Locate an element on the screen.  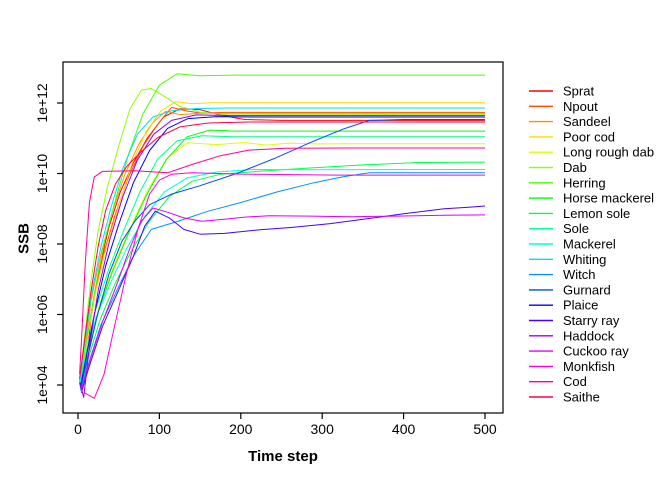
legend-label-sandeel: Sandeel is located at coordinates (587, 121).